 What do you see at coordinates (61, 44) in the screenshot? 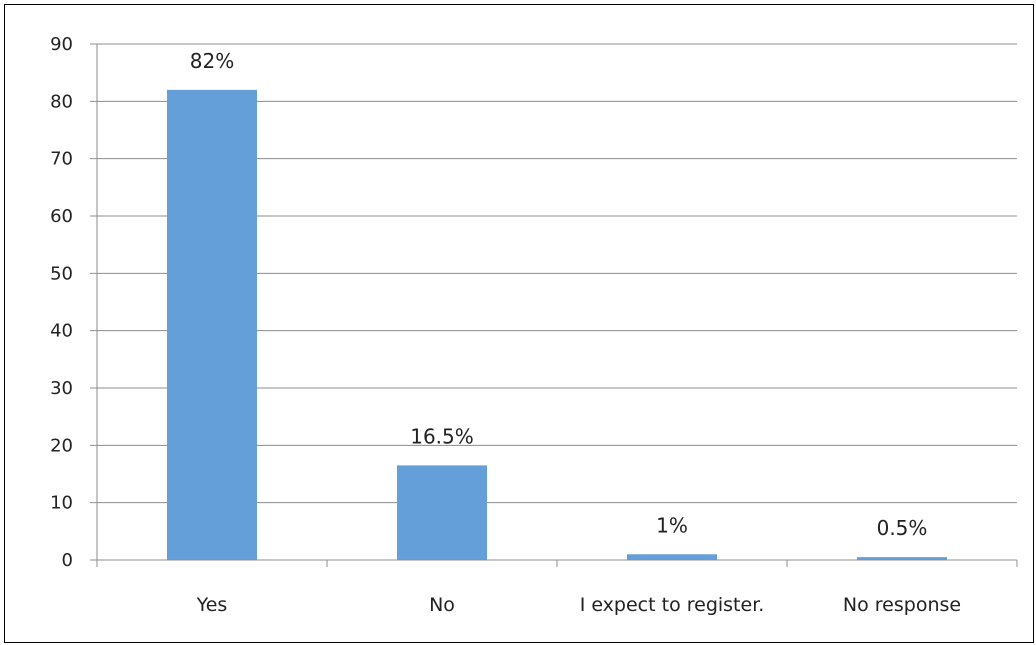
I see `y-tick-label: 90` at bounding box center [61, 44].